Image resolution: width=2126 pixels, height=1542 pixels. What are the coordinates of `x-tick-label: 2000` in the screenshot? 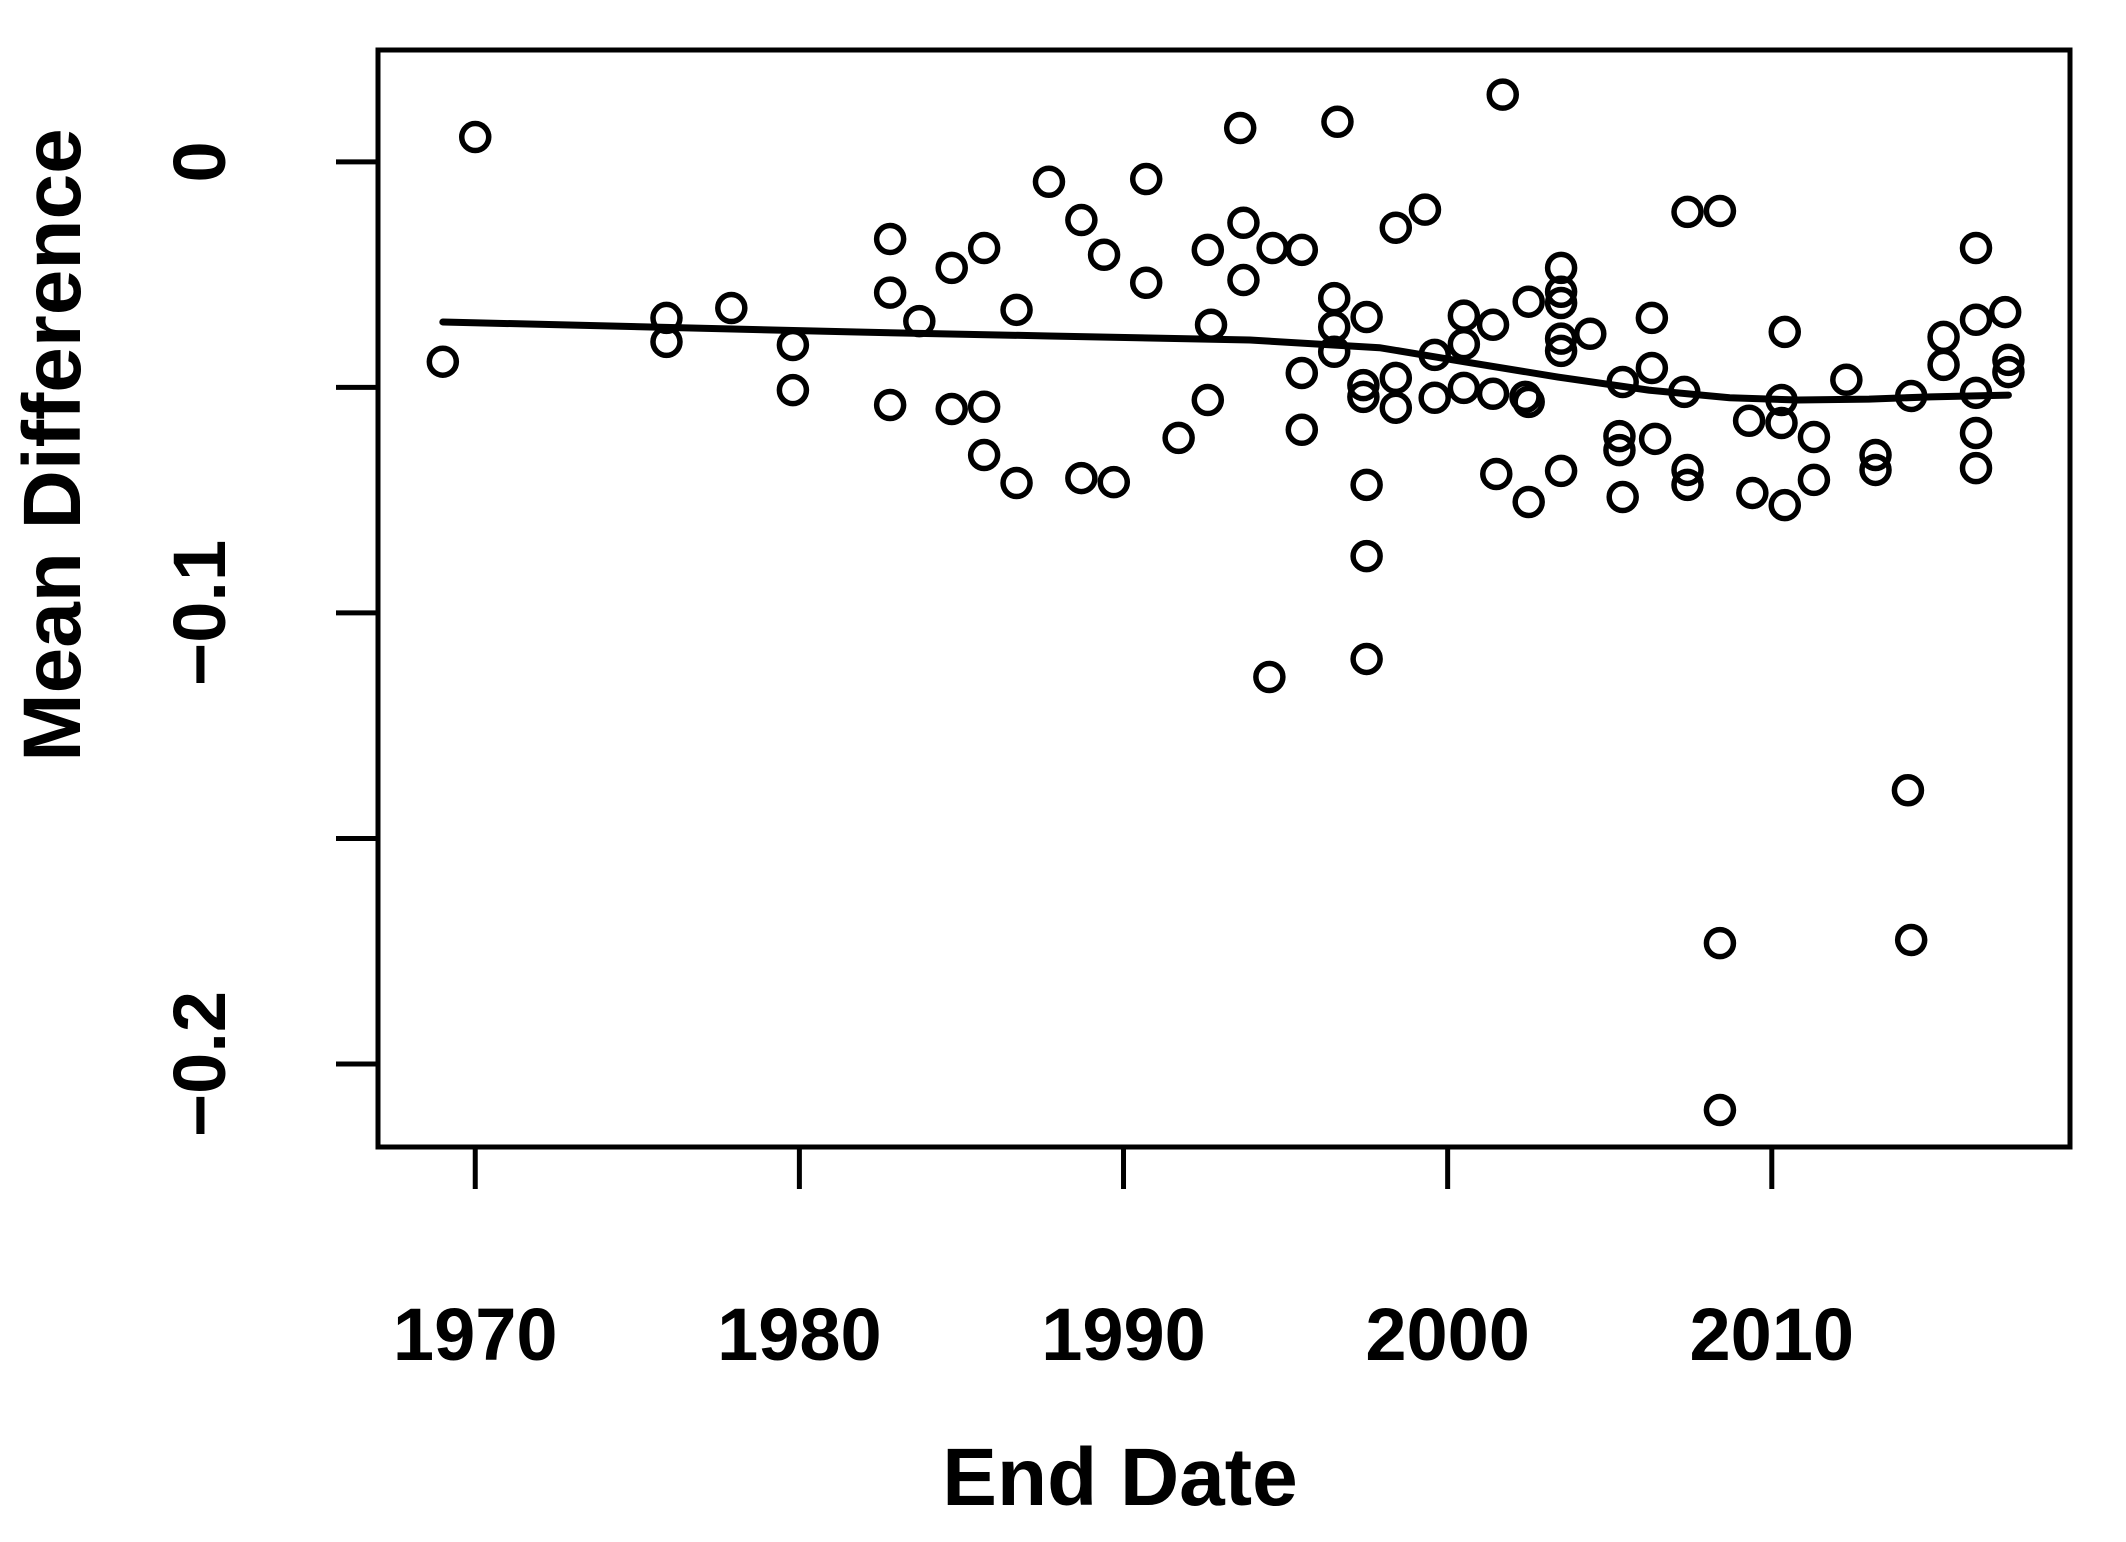 It's located at (1447, 1334).